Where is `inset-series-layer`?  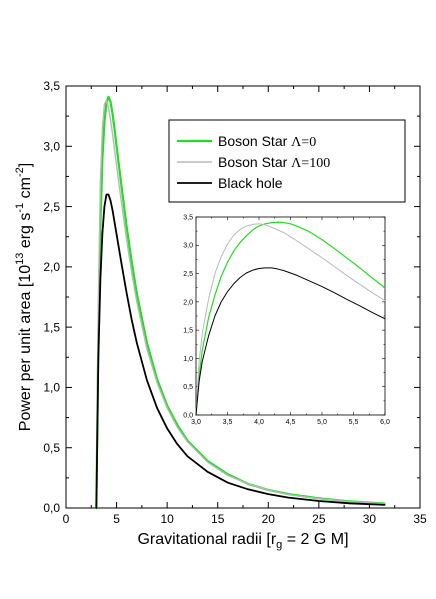
inset-series-layer is located at coordinates (290, 318).